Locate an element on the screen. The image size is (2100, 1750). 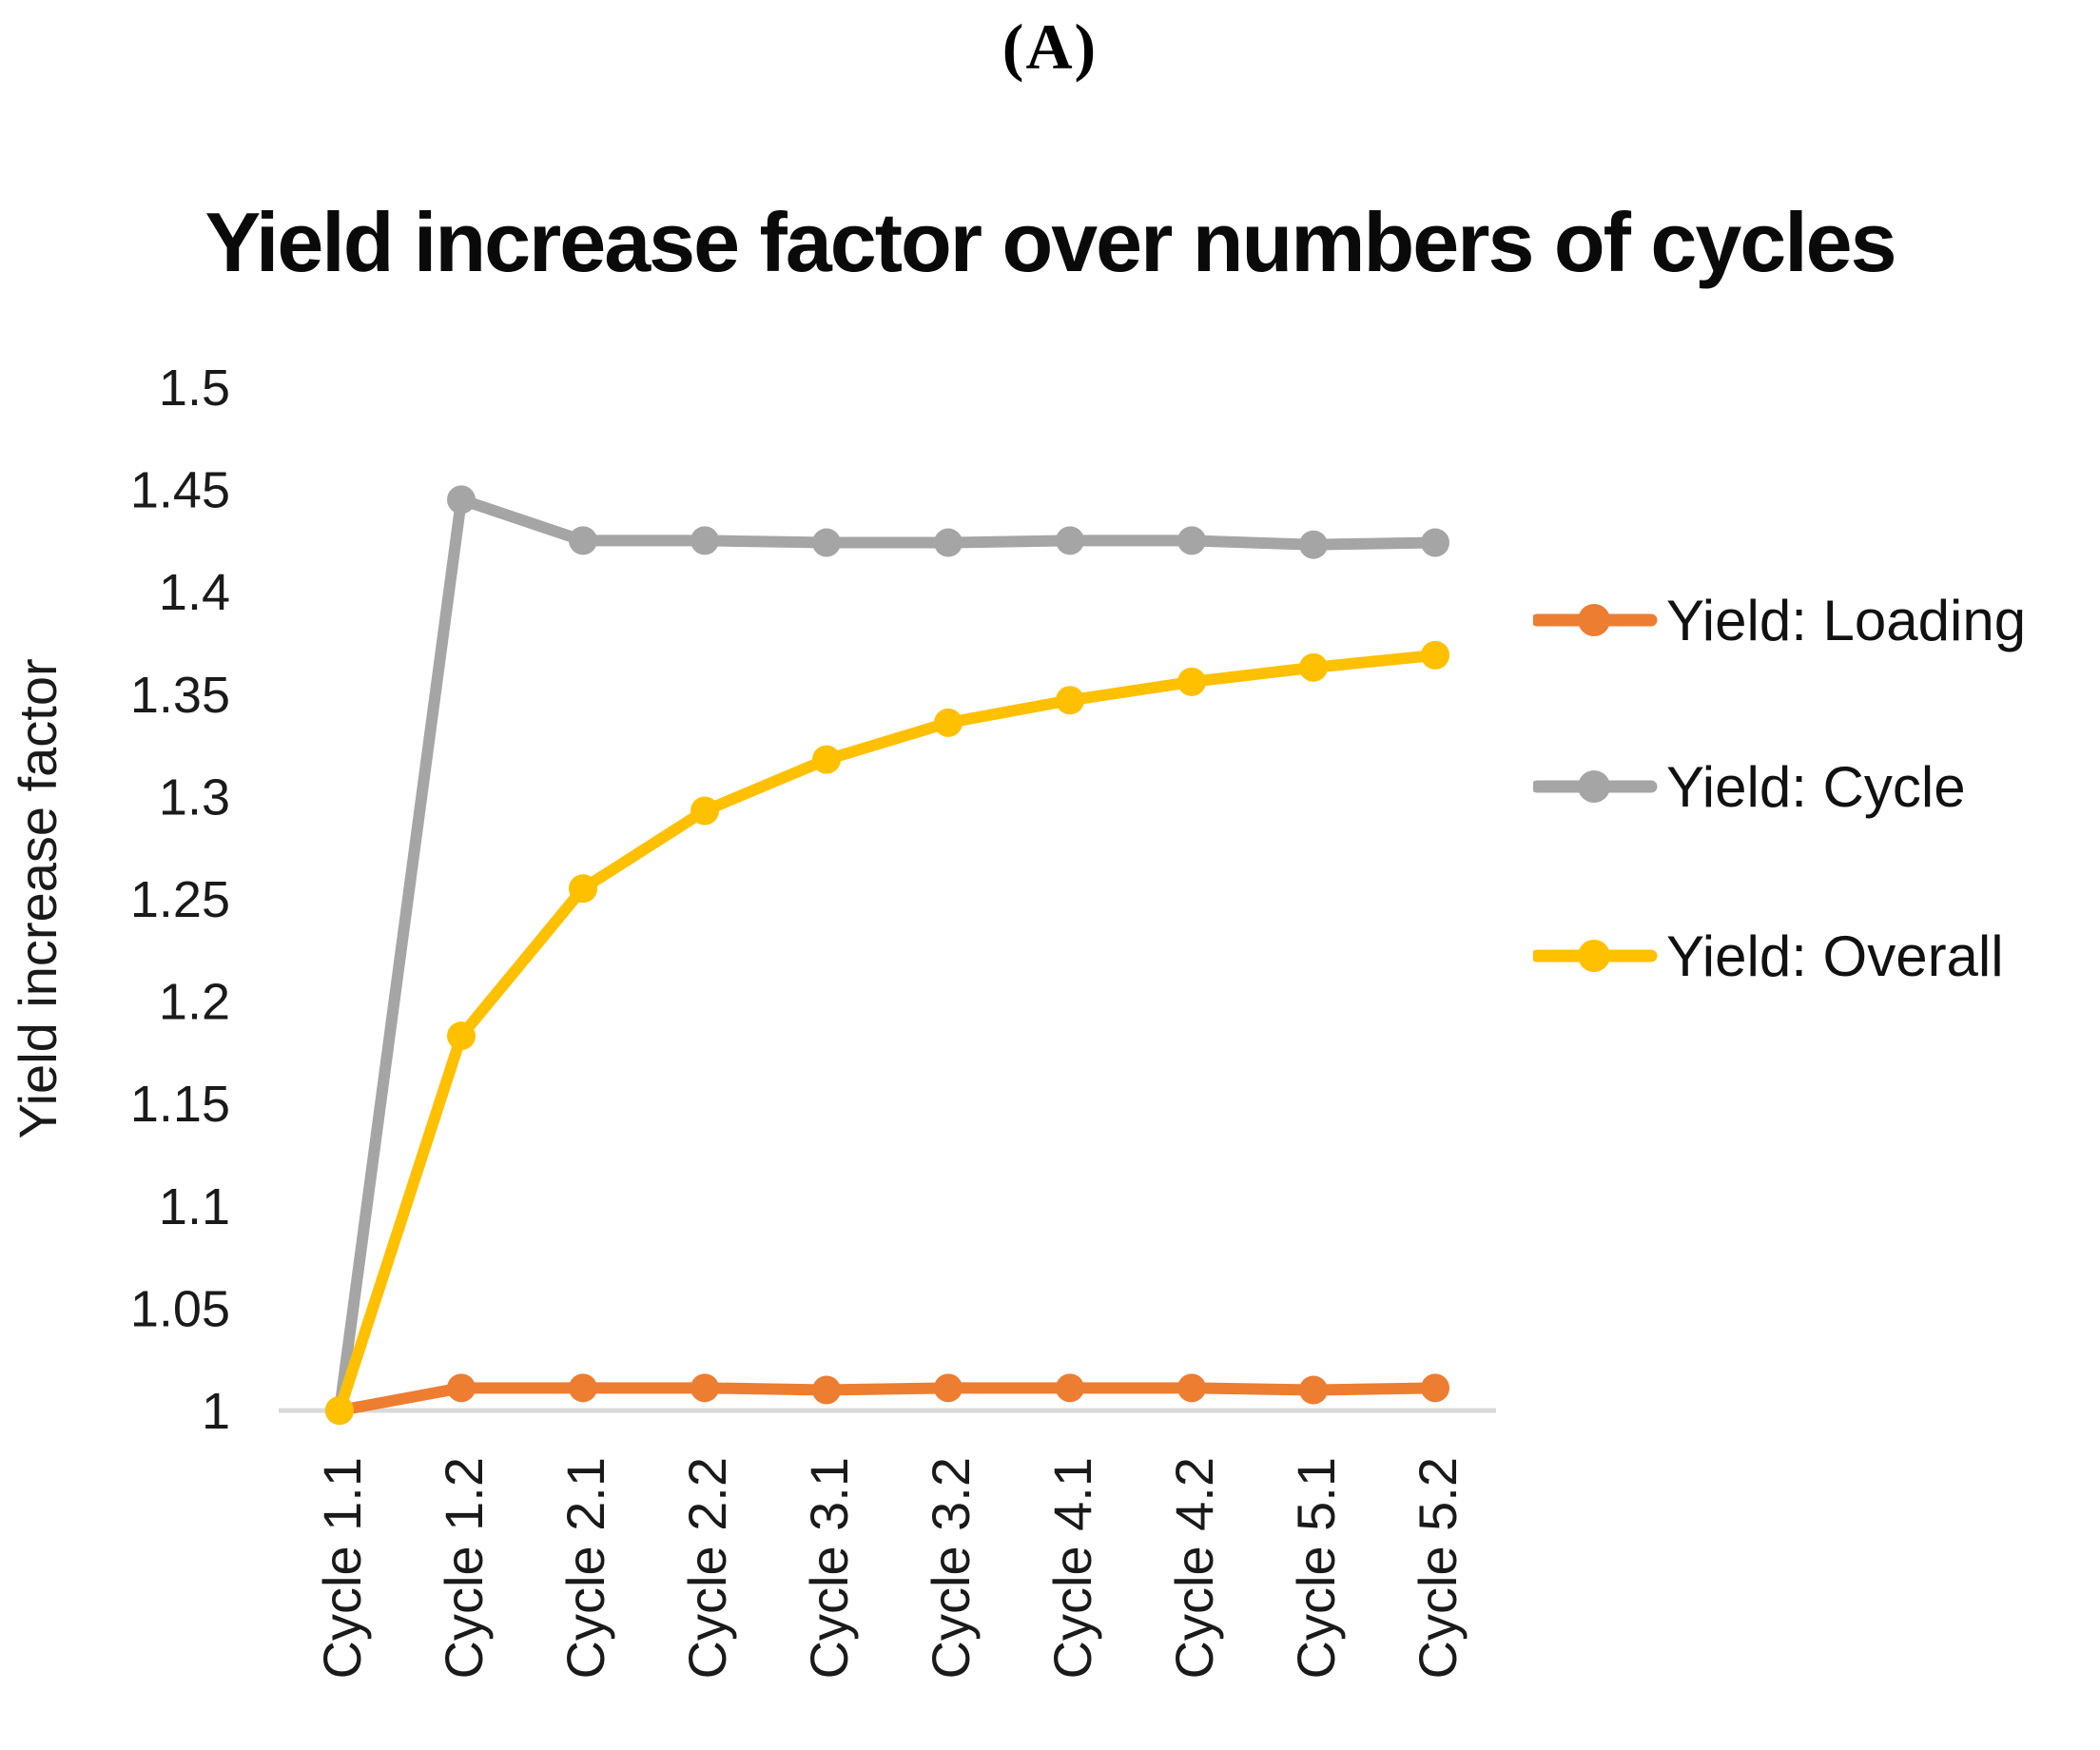
y-tick-label: 1.1 is located at coordinates (194, 1206).